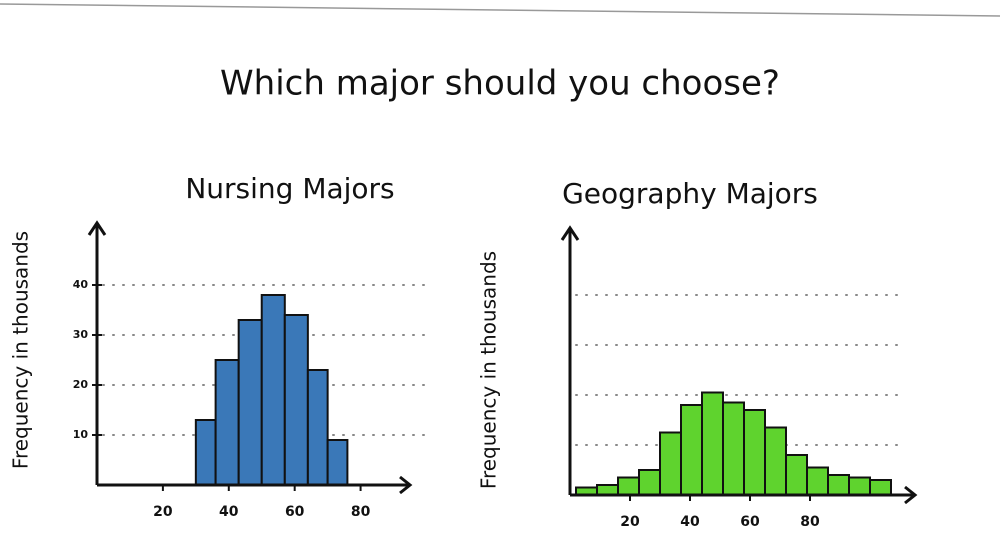 The width and height of the screenshot is (1000, 541). What do you see at coordinates (500, 10) in the screenshot?
I see `top-rule` at bounding box center [500, 10].